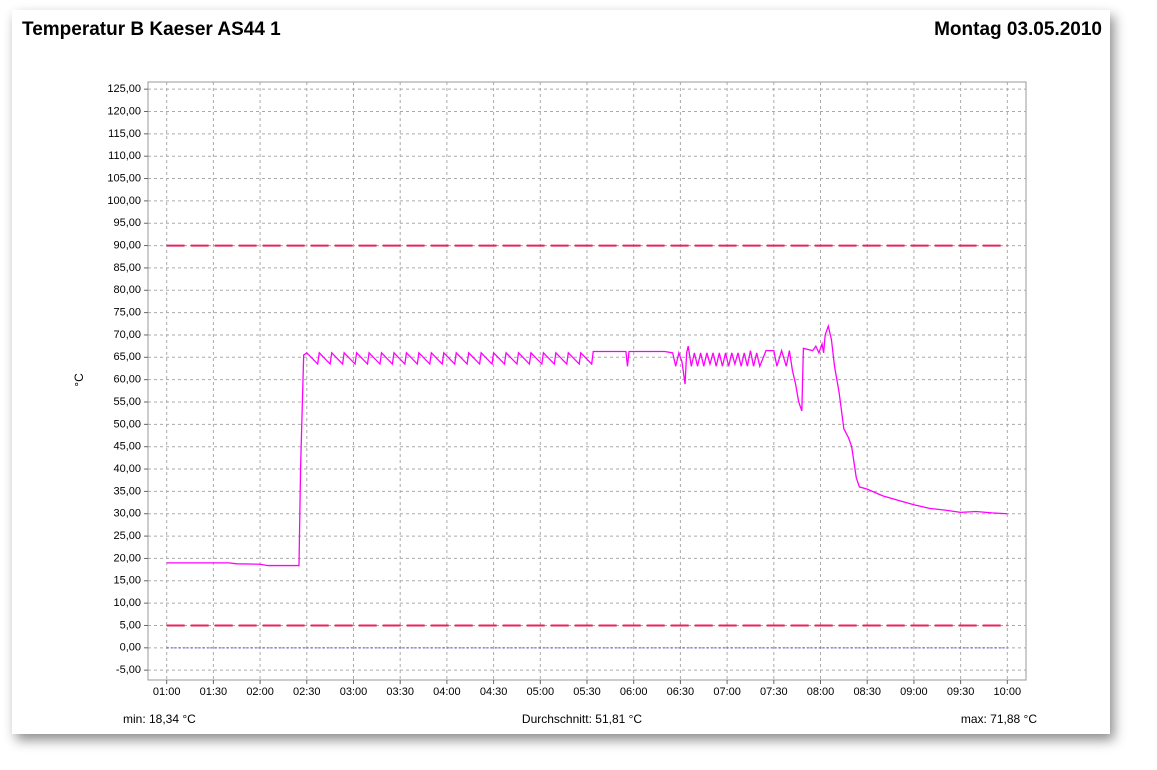 This screenshot has width=1157, height=770. Describe the element at coordinates (167, 692) in the screenshot. I see `x-tick-label: 01:00` at that location.